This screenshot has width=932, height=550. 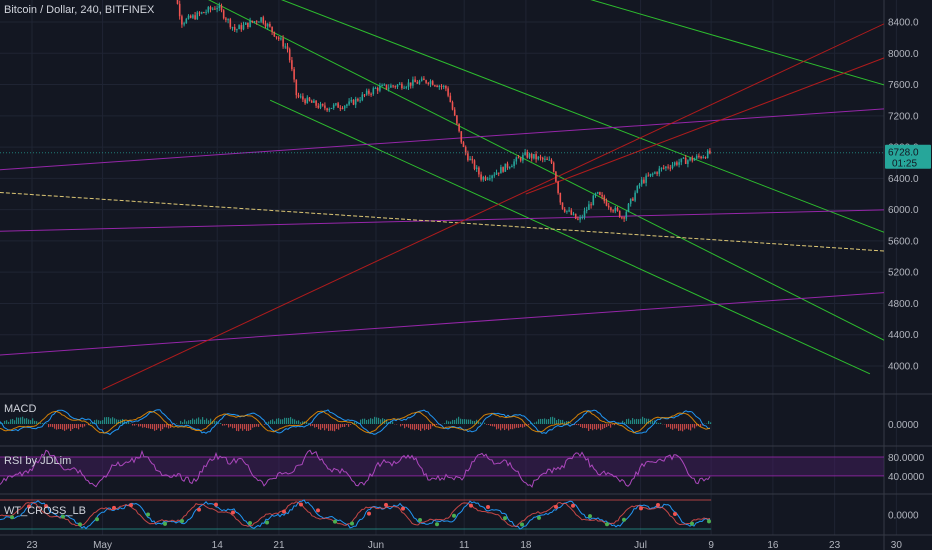 I want to click on time-axis: 23 May 14 21 Jun 11 18 Jul 9 16 23 30, so click(x=464, y=545).